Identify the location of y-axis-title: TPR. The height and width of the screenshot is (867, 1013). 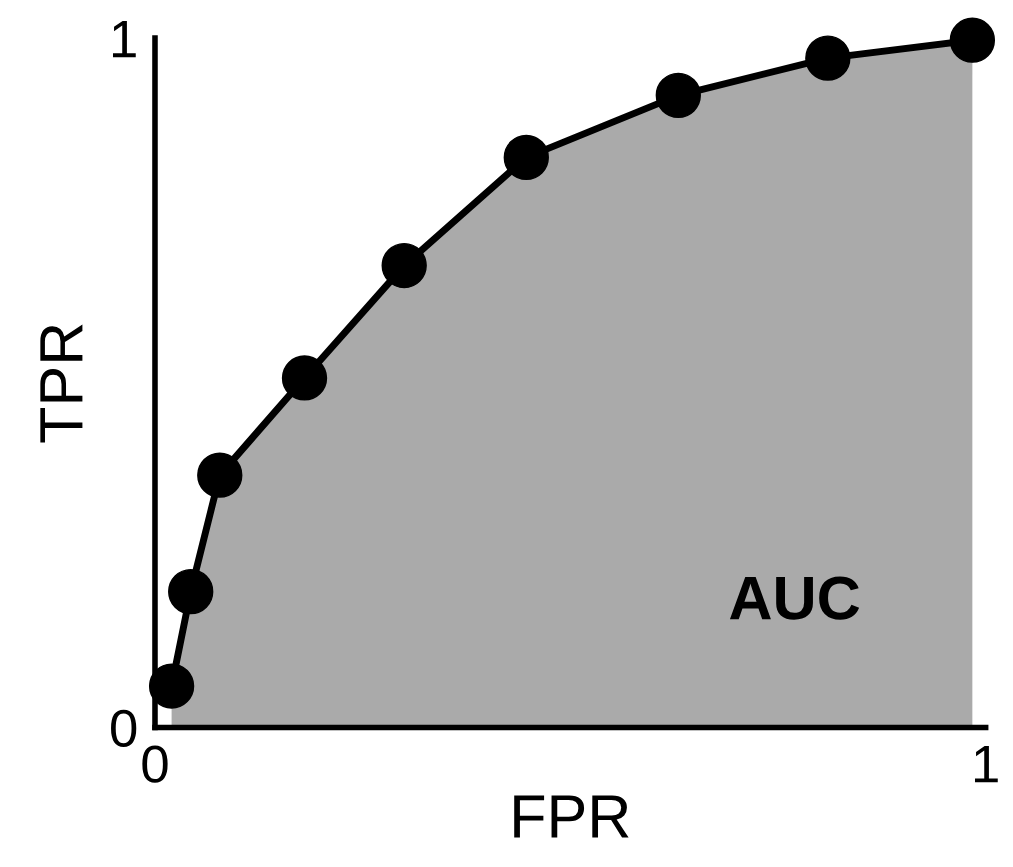
(61, 383).